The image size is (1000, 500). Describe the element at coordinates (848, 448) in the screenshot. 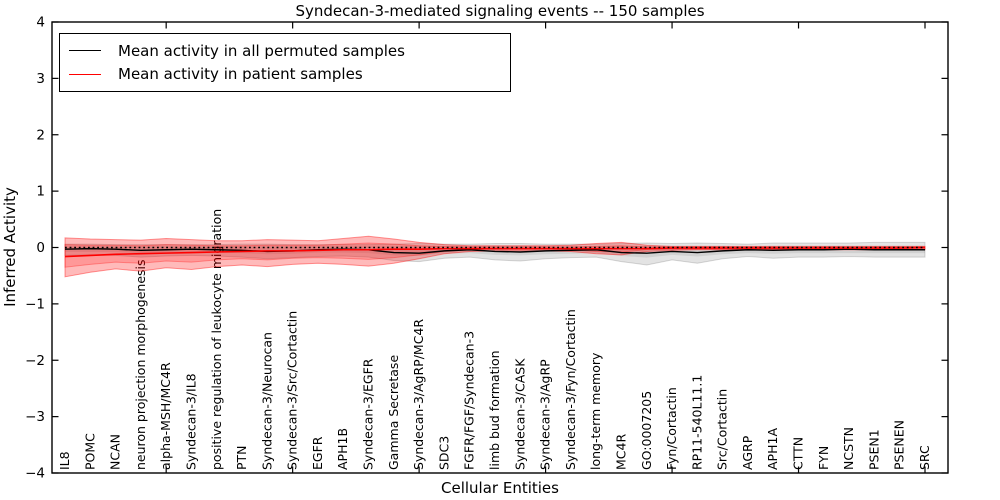

I see `x-tick-label: NCSTN` at that location.